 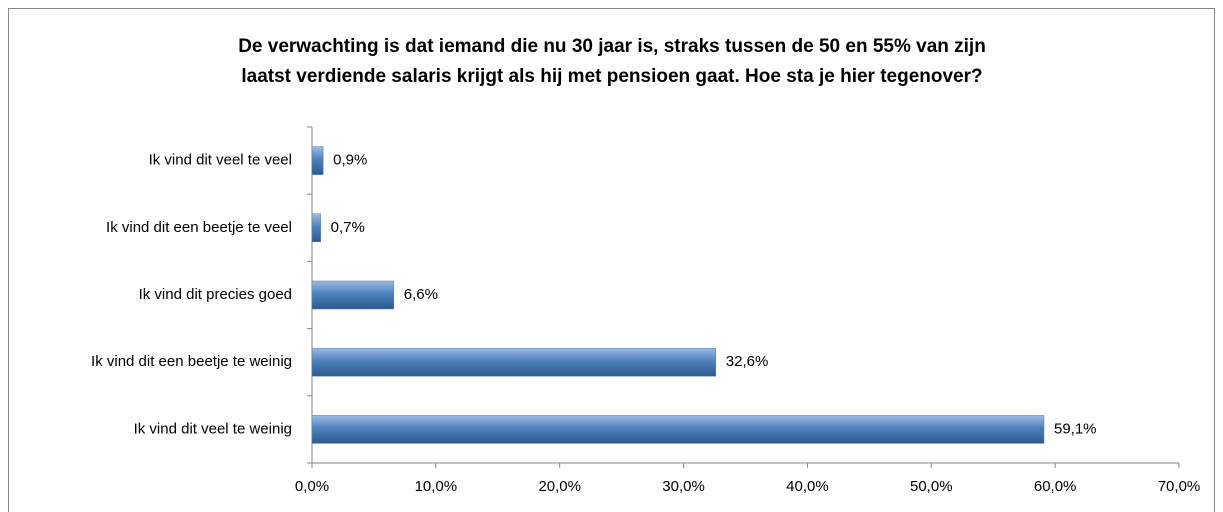 What do you see at coordinates (350, 160) in the screenshot?
I see `value-label: 0,9%` at bounding box center [350, 160].